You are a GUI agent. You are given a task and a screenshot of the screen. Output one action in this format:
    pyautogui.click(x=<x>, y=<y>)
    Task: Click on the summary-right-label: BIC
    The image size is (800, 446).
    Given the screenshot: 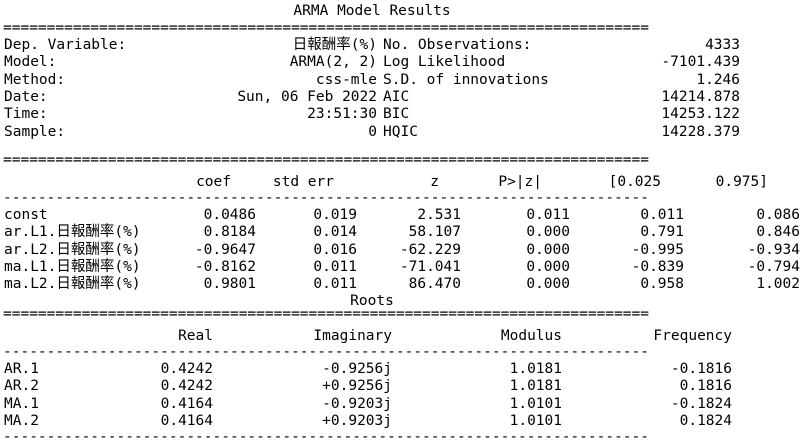 What is the action you would take?
    pyautogui.click(x=396, y=114)
    